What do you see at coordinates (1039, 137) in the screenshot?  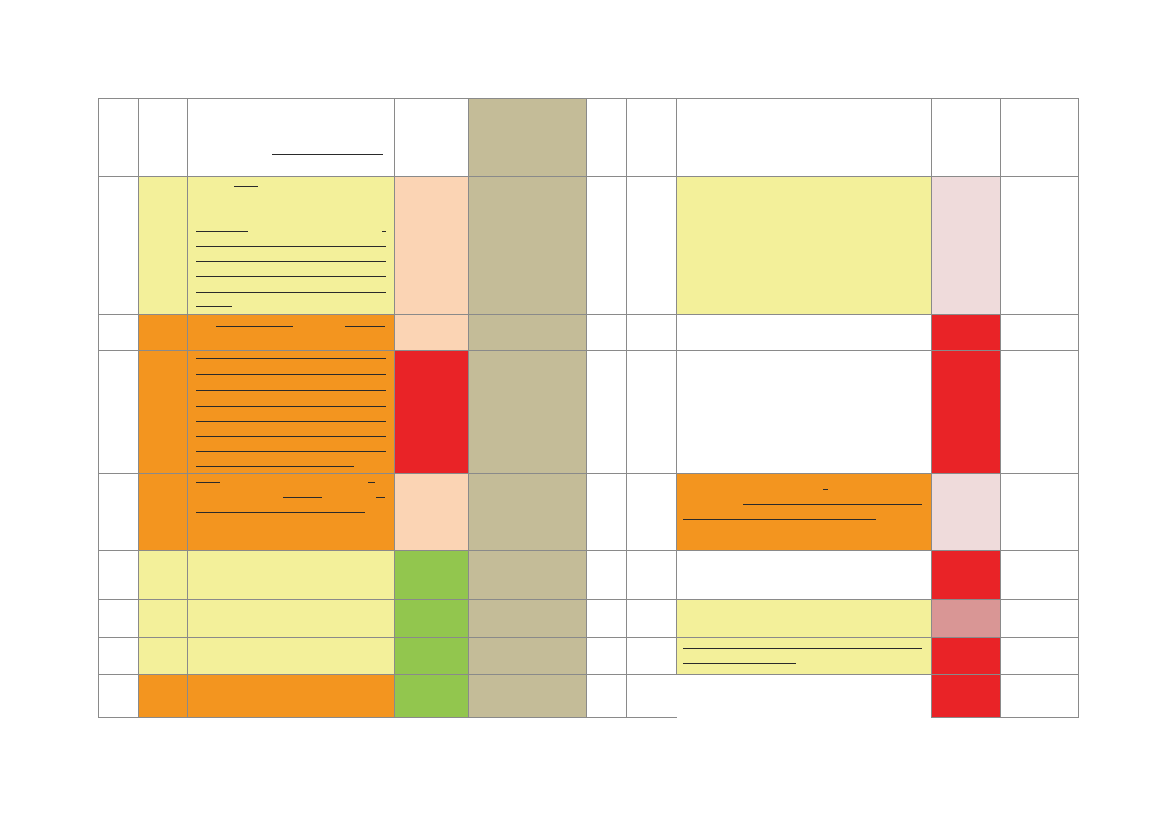 I see `table-cell-r0-c9` at bounding box center [1039, 137].